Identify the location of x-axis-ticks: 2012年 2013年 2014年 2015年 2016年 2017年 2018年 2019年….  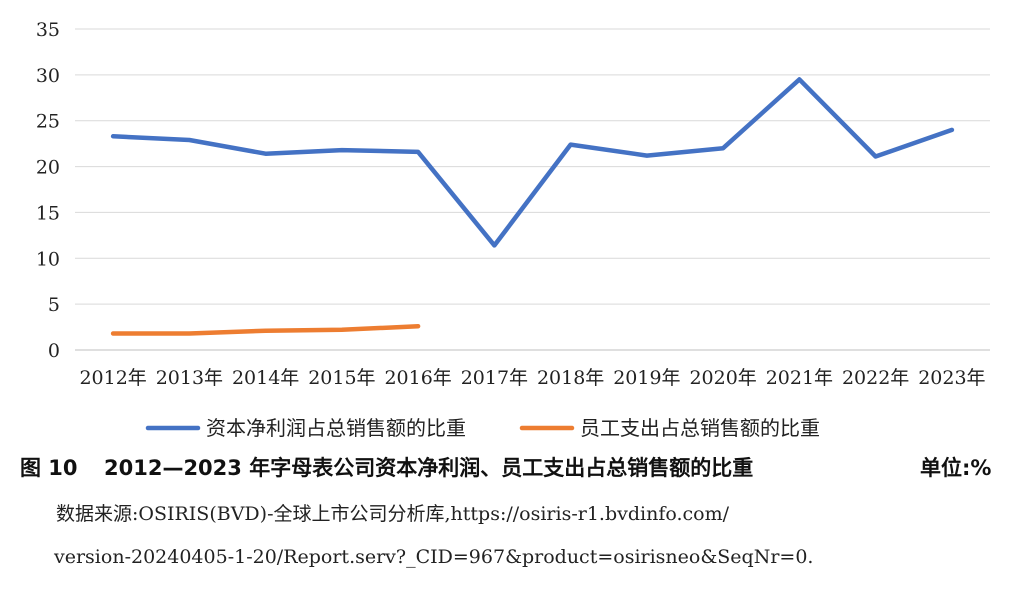
(532, 378).